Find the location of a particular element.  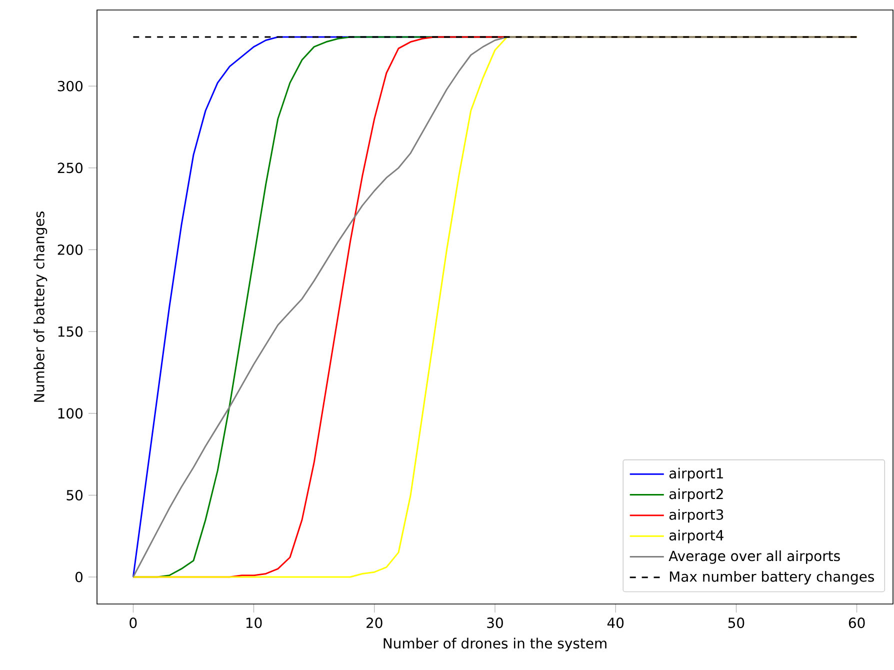

y-tick-label: 250 is located at coordinates (70, 168).